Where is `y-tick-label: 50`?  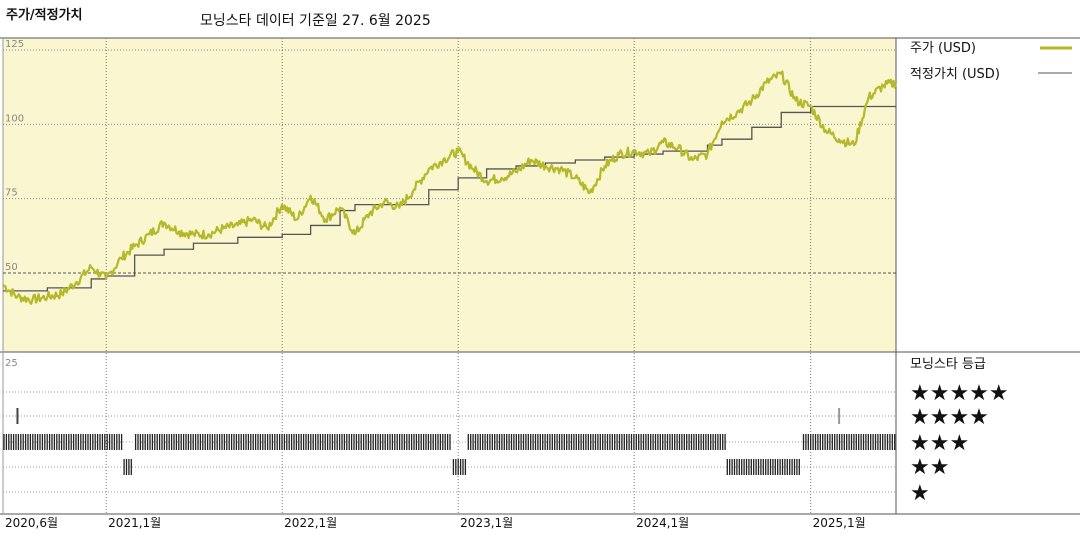 y-tick-label: 50 is located at coordinates (11, 267).